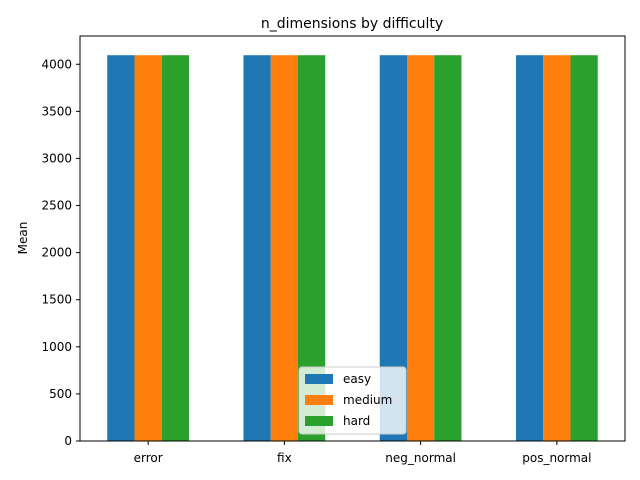  Describe the element at coordinates (56, 64) in the screenshot. I see `y-tick-label: 4000` at that location.